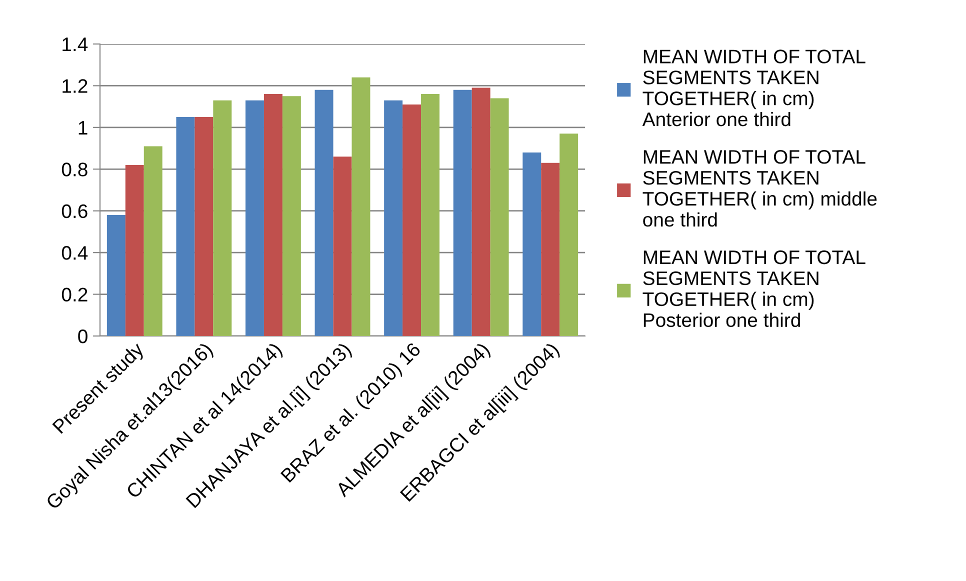 This screenshot has height=581, width=966. I want to click on y-tick-label: 0.8, so click(75, 169).